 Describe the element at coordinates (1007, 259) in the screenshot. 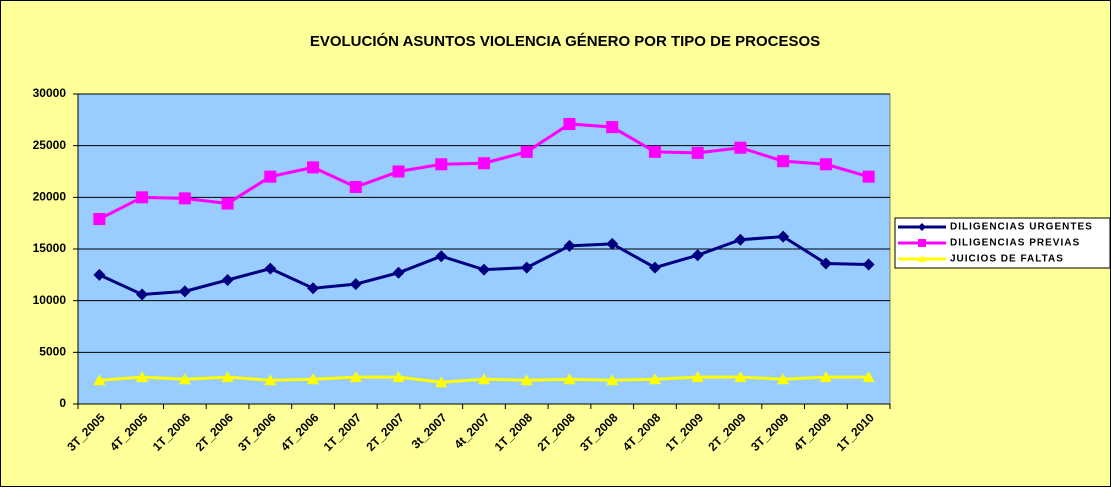

I see `legend-label: JUICIOS DE FALTAS` at that location.